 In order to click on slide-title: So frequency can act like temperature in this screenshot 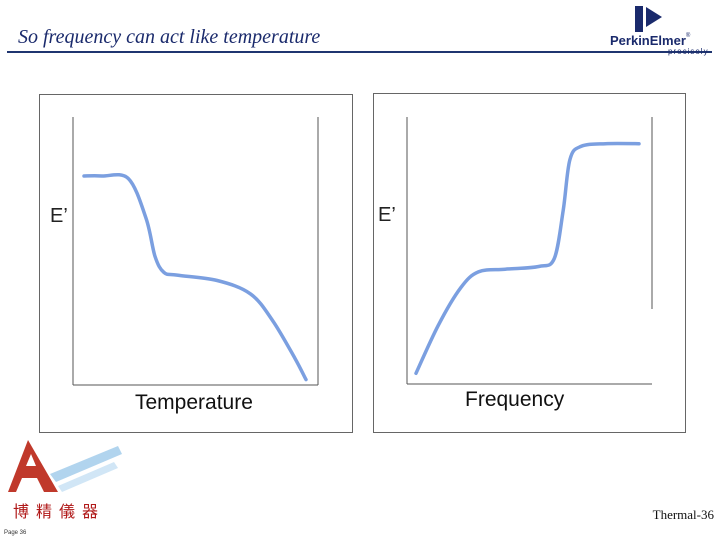, I will do `click(169, 37)`.